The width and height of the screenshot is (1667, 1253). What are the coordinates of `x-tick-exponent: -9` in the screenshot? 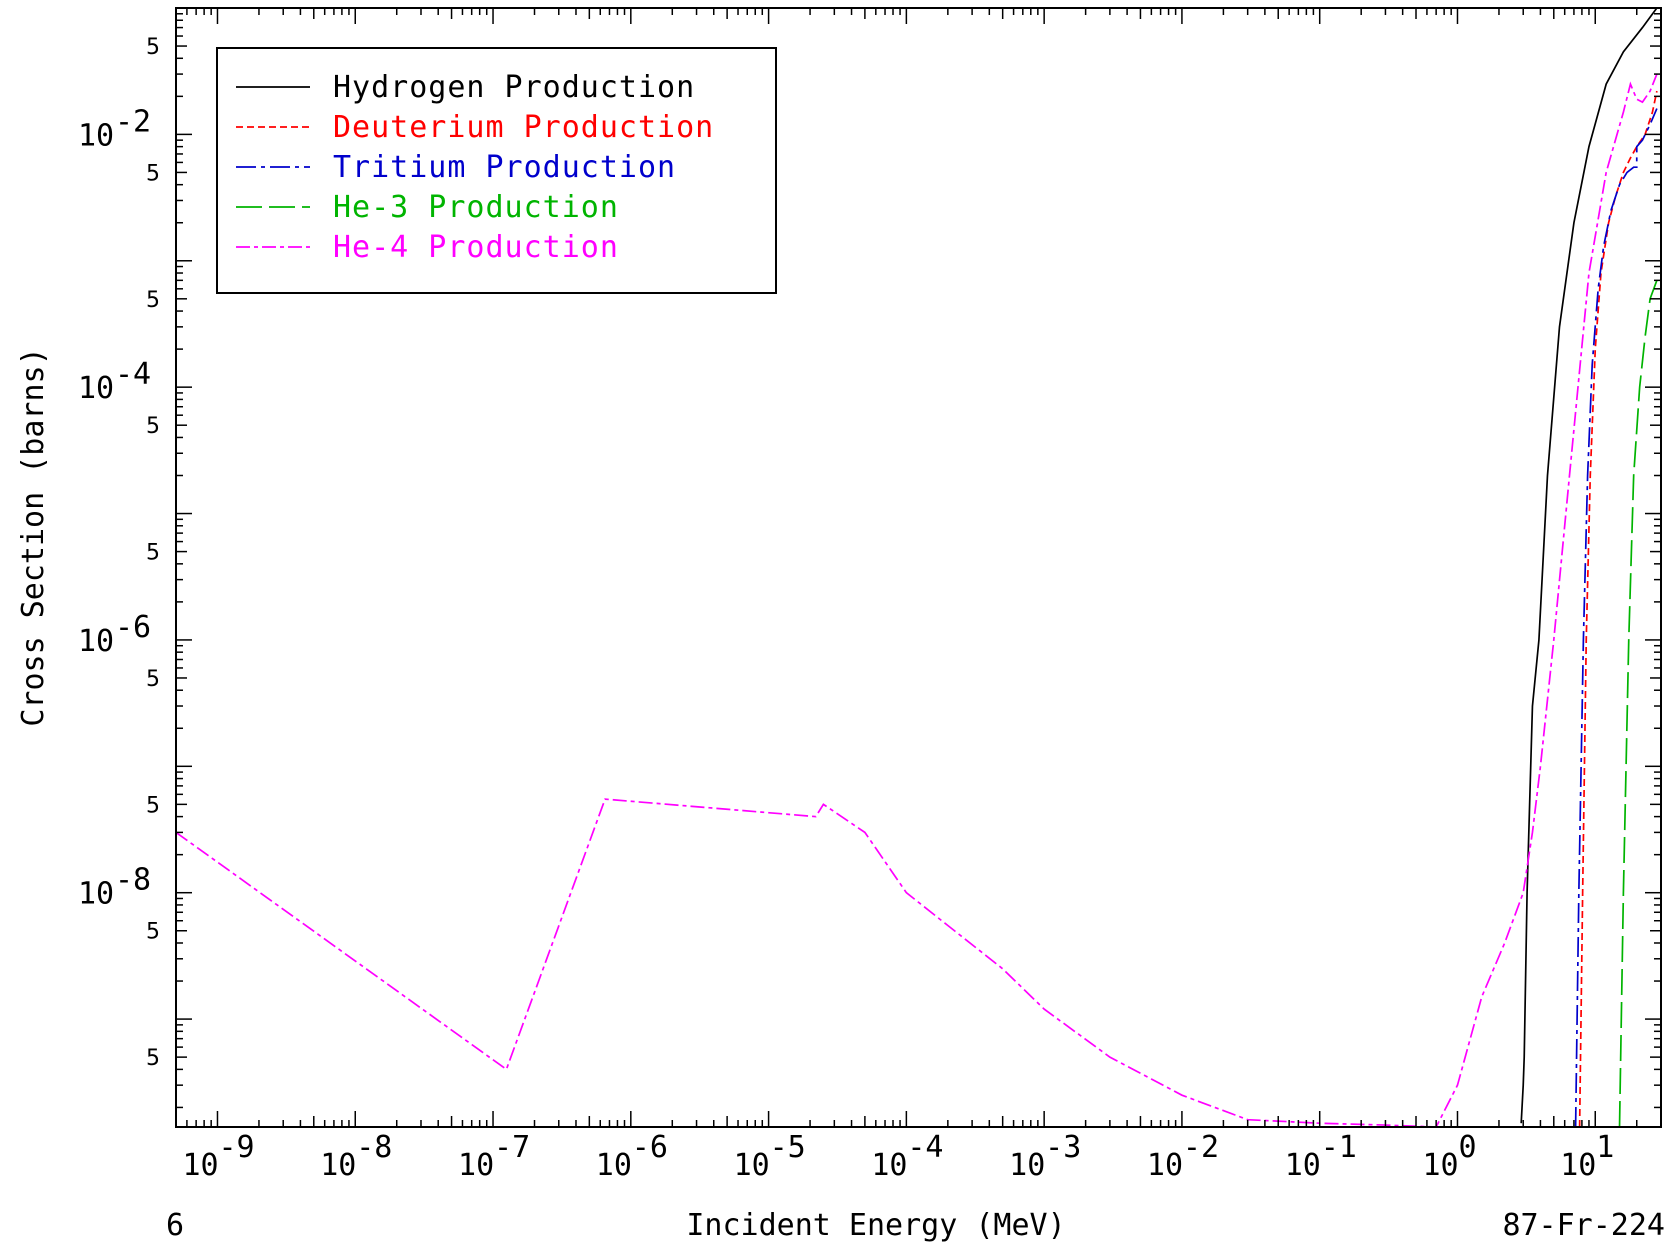 It's located at (236, 1147).